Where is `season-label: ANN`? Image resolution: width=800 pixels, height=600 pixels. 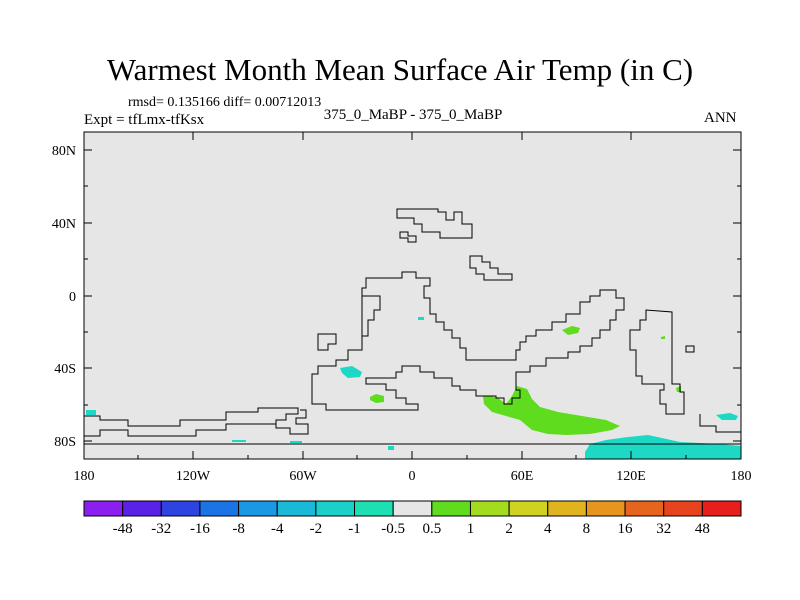 season-label: ANN is located at coordinates (720, 118).